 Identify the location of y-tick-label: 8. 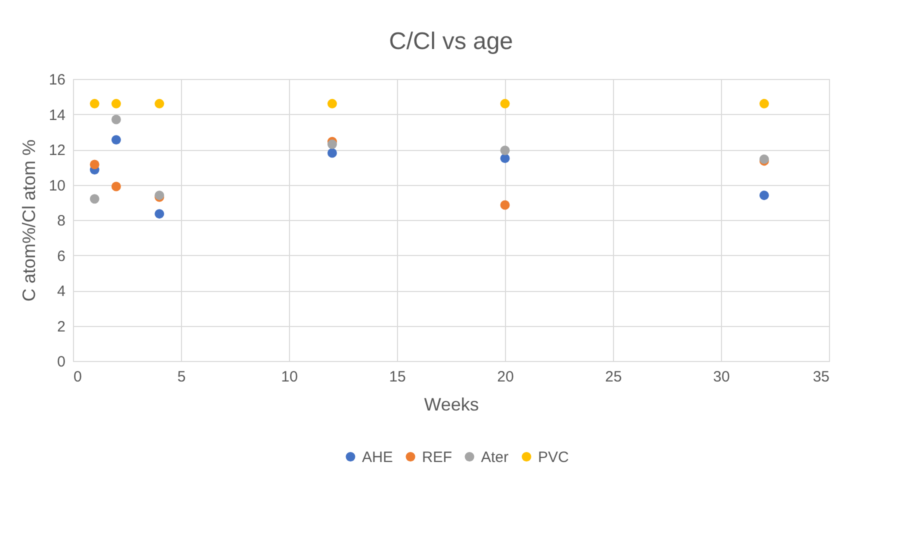
(61, 221).